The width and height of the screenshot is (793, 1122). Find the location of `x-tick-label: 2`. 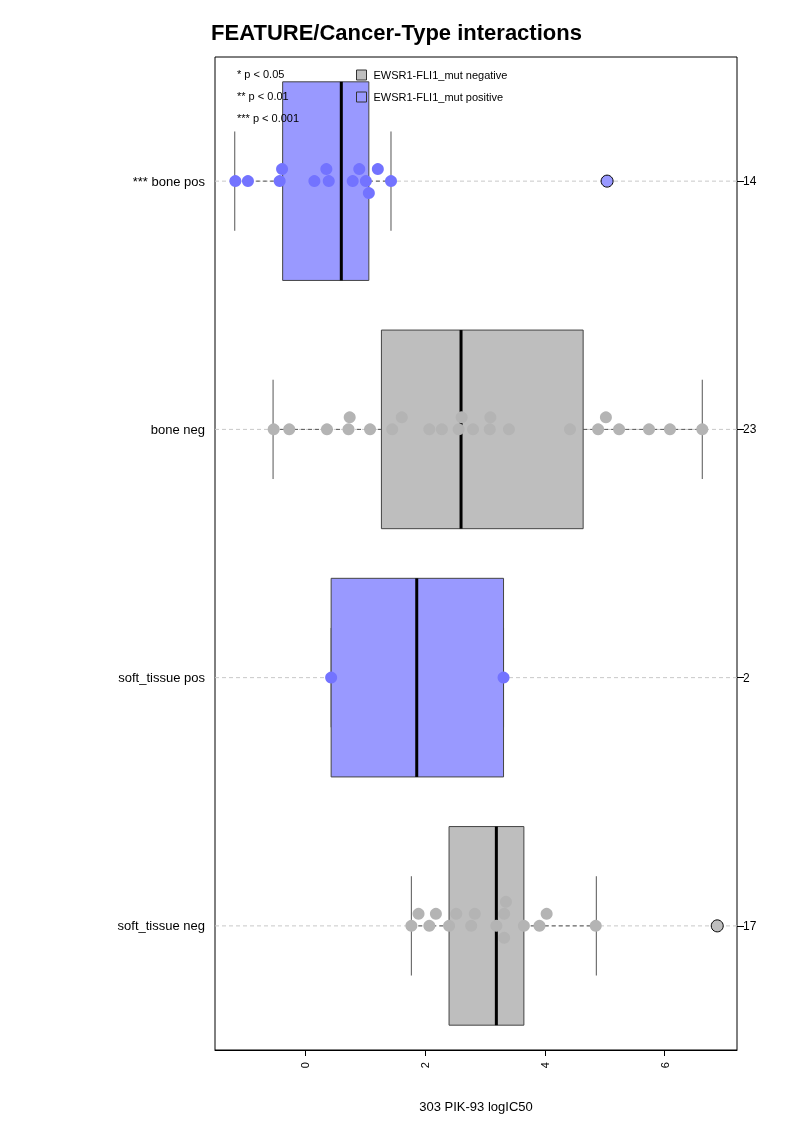

x-tick-label: 2 is located at coordinates (425, 1065).